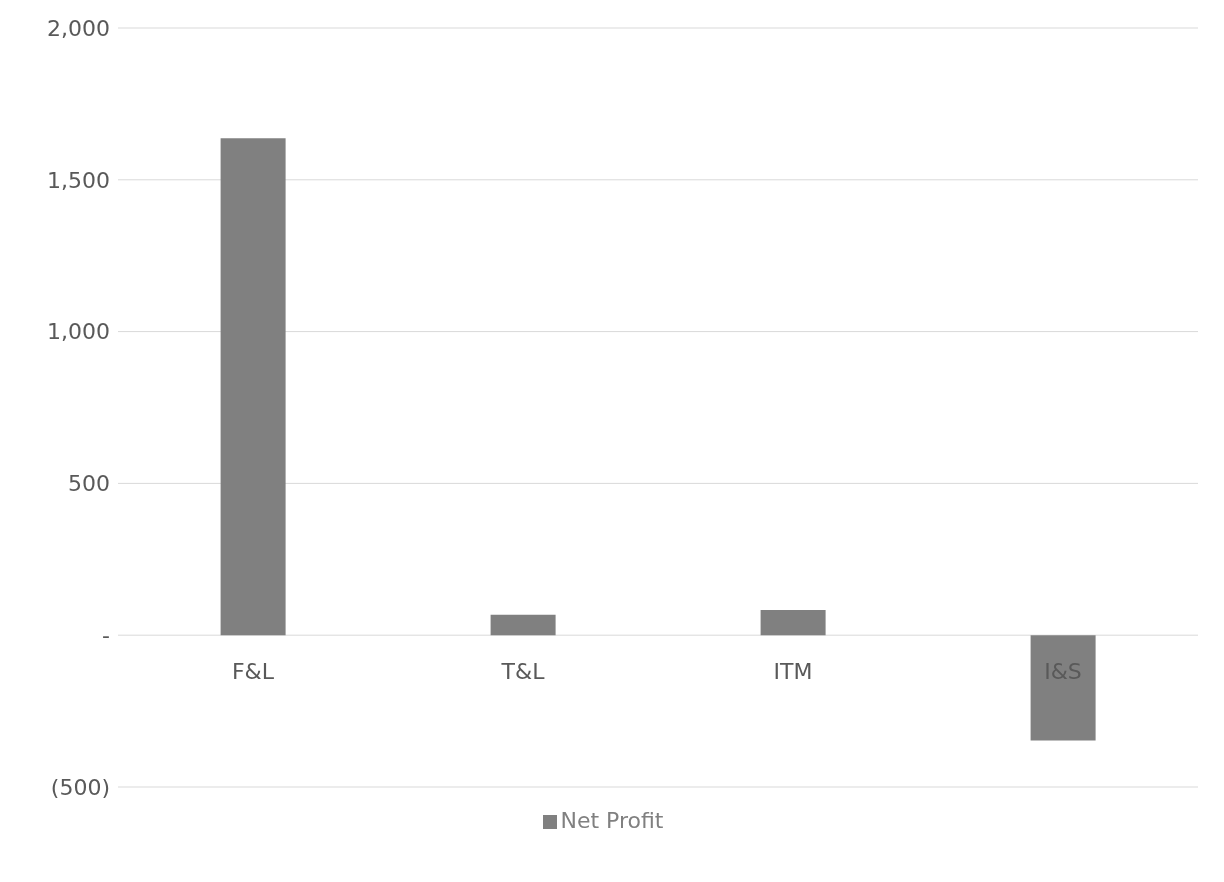  I want to click on y-tick-label: 500, so click(89, 484).